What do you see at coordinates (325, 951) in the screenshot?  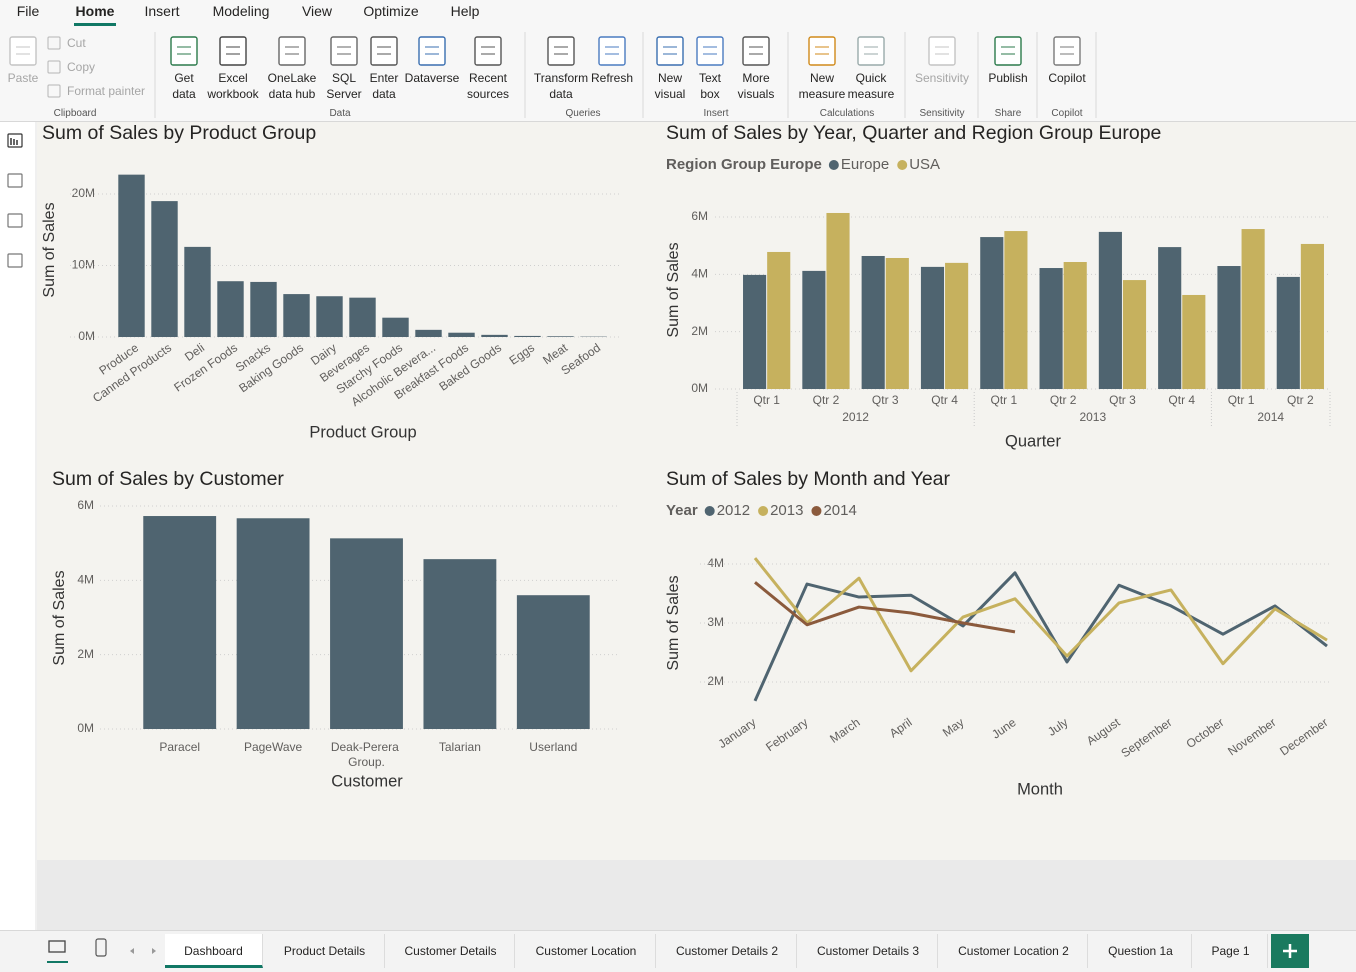 I see `page-tab: Product Details` at bounding box center [325, 951].